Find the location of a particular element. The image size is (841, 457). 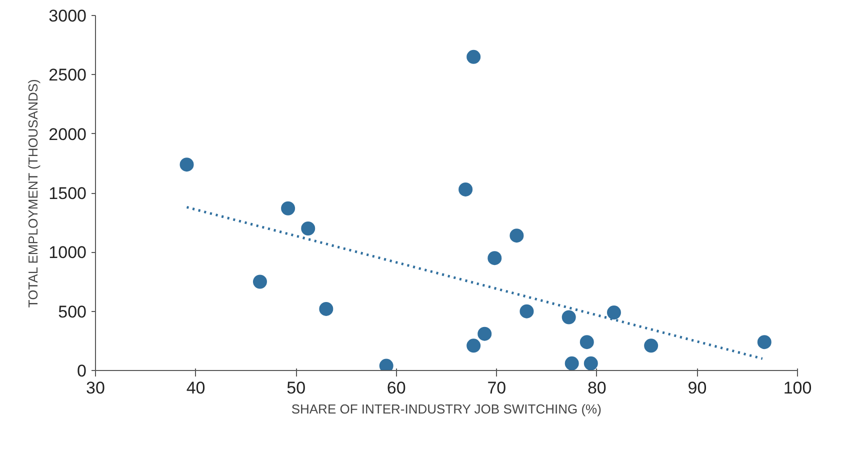

y-tick-label: 3000 is located at coordinates (67, 16).